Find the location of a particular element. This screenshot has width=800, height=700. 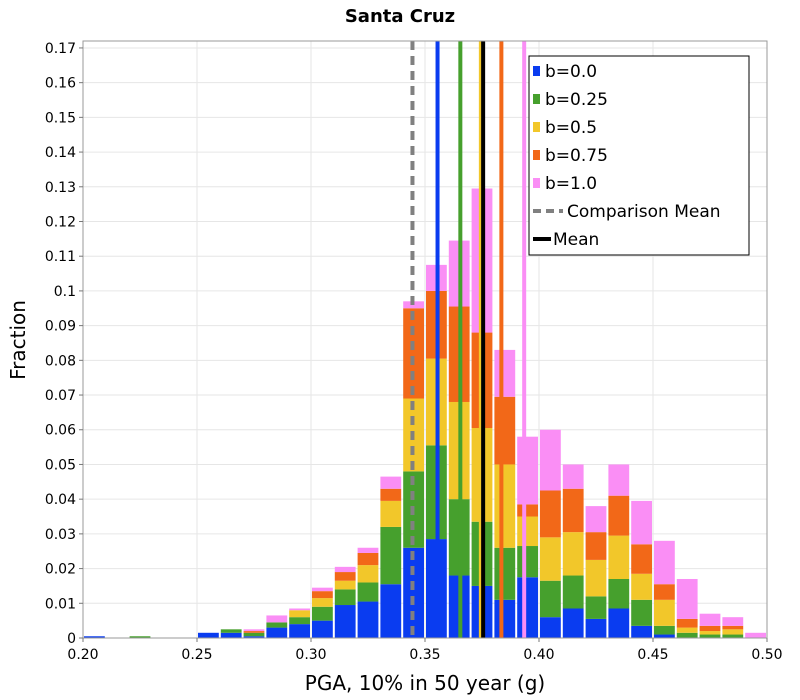

y-tick-label: 0.13 is located at coordinates (60, 188).